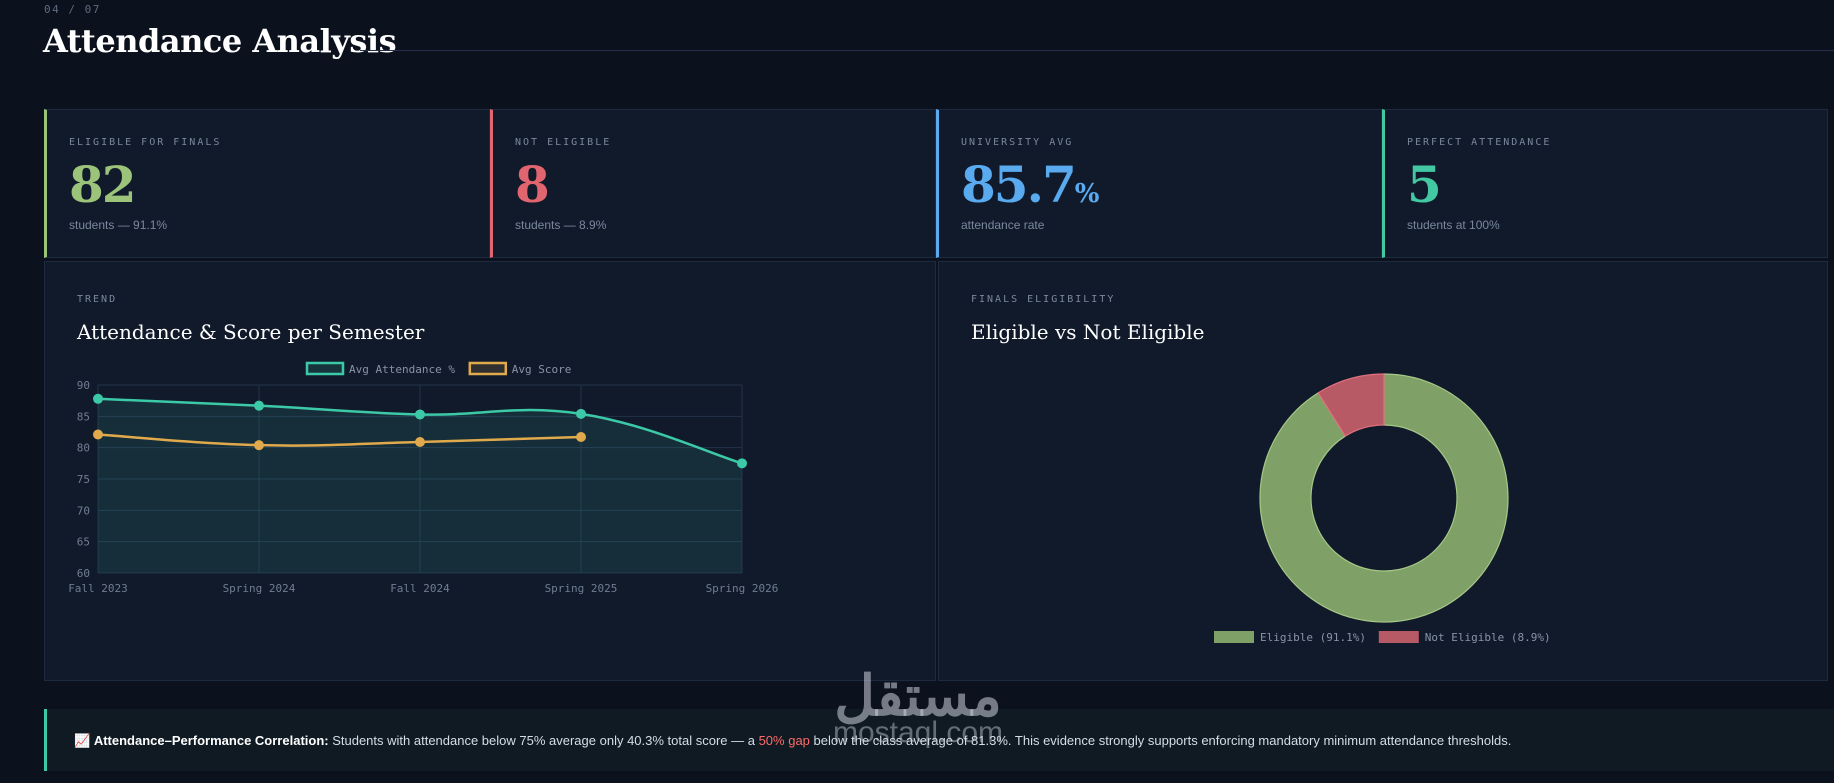  Describe the element at coordinates (1313, 637) in the screenshot. I see `legend-label: Eligible (91.1%)` at that location.